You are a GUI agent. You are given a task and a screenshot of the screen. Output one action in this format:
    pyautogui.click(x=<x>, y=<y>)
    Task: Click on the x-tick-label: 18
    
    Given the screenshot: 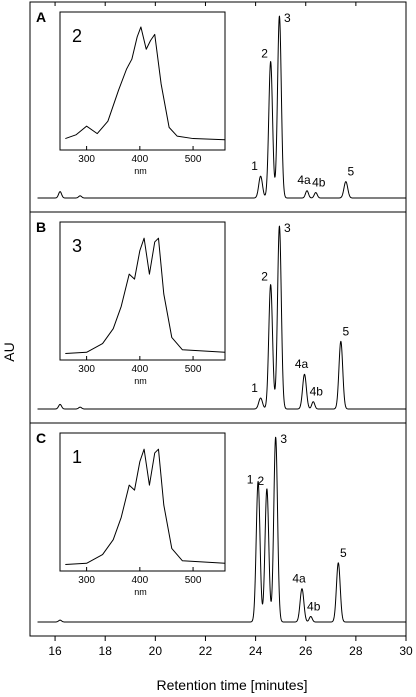 What is the action you would take?
    pyautogui.click(x=106, y=651)
    